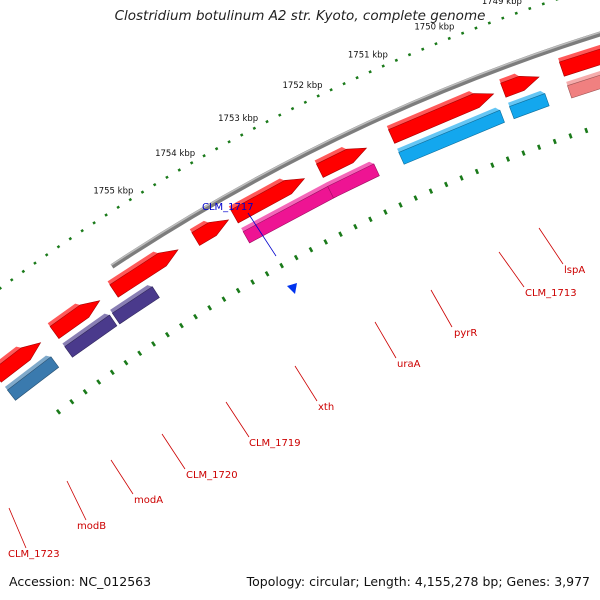 The height and width of the screenshot is (600, 600). I want to click on accession-text: Accession: NC_012563, so click(80, 581).